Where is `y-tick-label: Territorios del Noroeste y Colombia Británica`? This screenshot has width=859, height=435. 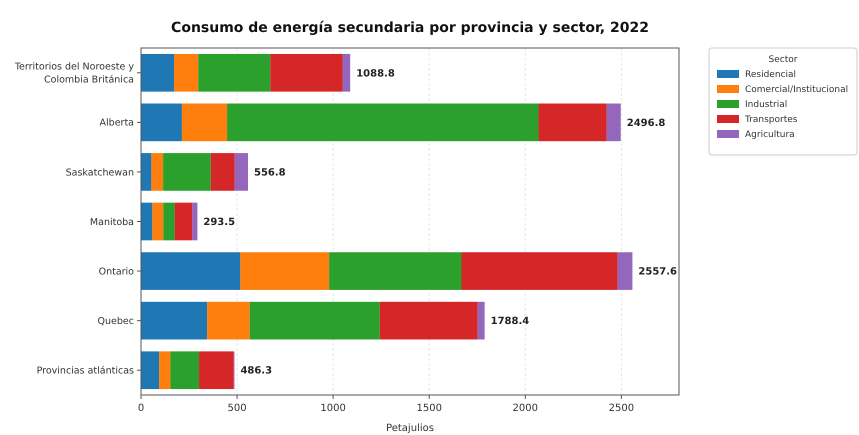
y-tick-label: Territorios del Noroeste y Colombia Británica is located at coordinates (74, 74).